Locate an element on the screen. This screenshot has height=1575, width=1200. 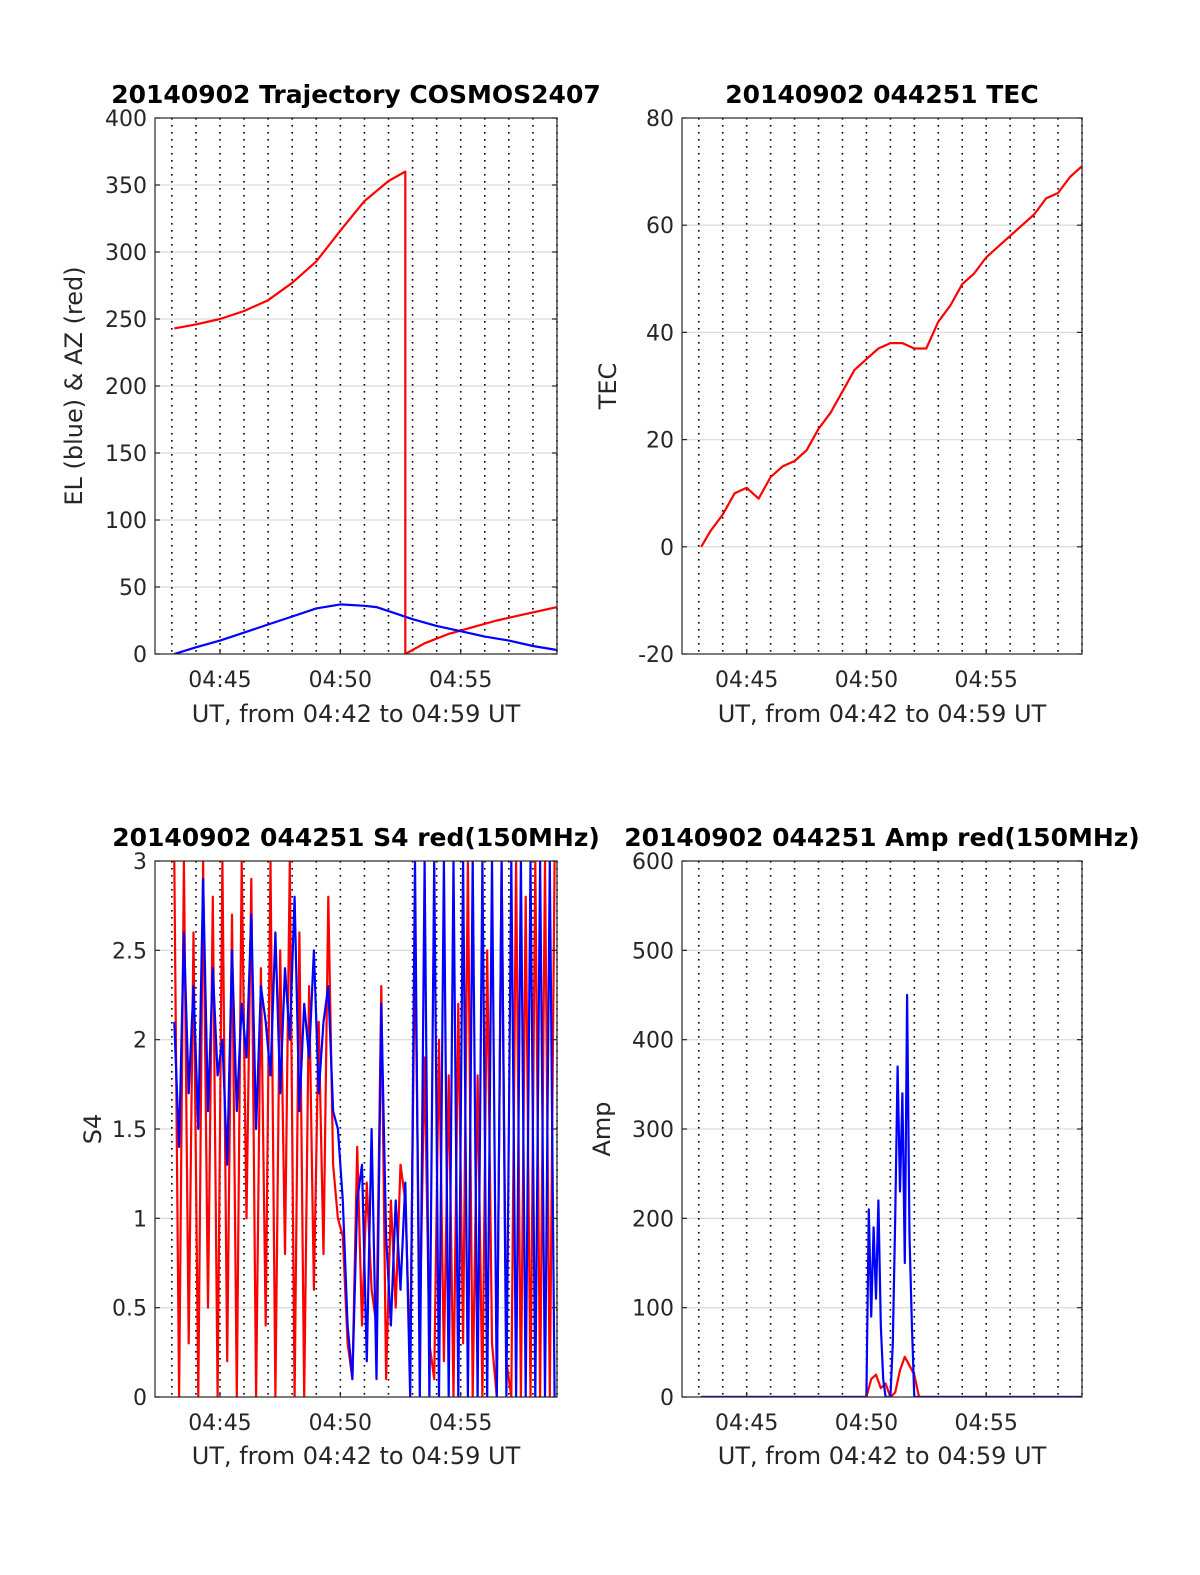
trajectory-y-tick-label-2: 100 is located at coordinates (126, 521).